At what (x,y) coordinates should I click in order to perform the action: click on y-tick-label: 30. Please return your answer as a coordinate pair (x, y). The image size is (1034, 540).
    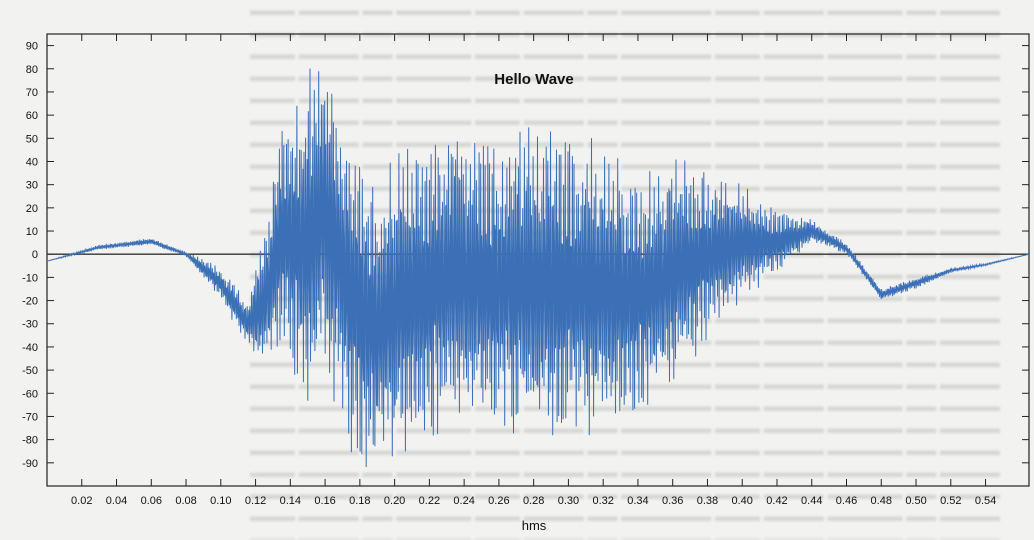
    Looking at the image, I should click on (32, 186).